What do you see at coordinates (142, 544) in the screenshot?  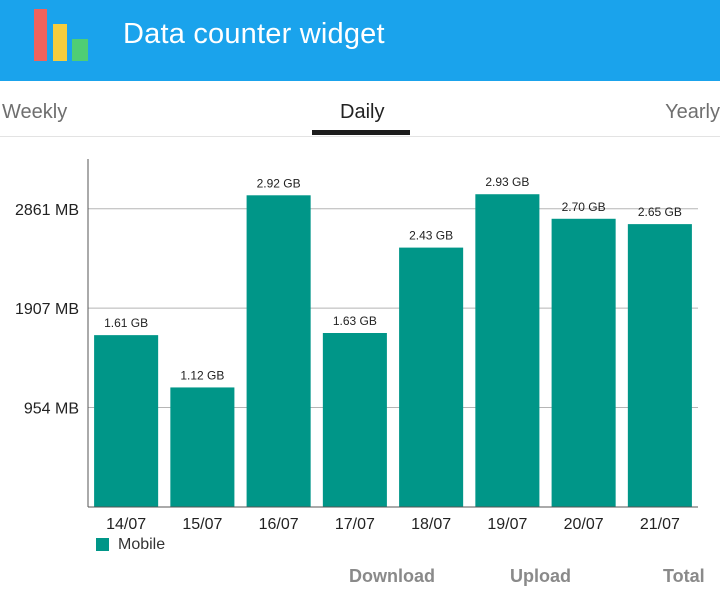 I see `legend-label-mobile: Mobile` at bounding box center [142, 544].